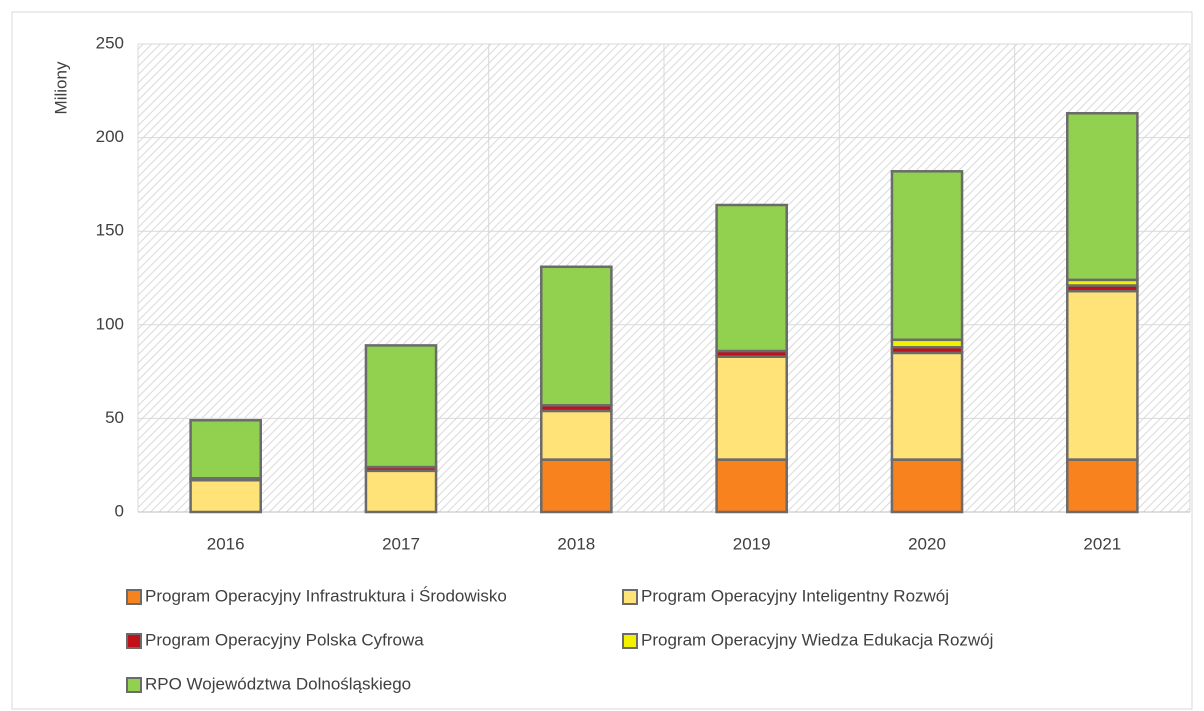 Image resolution: width=1204 pixels, height=711 pixels. Describe the element at coordinates (795, 595) in the screenshot. I see `legend-label: Program Operacyjny Inteligentny Rozwój` at that location.